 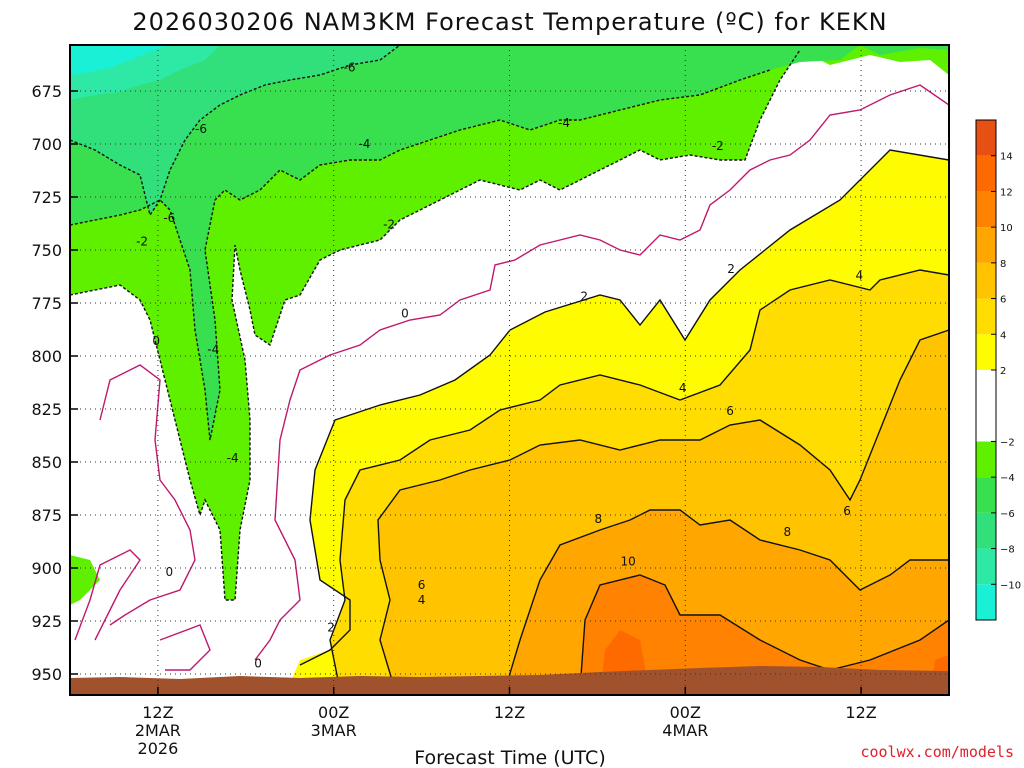 What do you see at coordinates (334, 730) in the screenshot?
I see `x-tick-label: 3MAR` at bounding box center [334, 730].